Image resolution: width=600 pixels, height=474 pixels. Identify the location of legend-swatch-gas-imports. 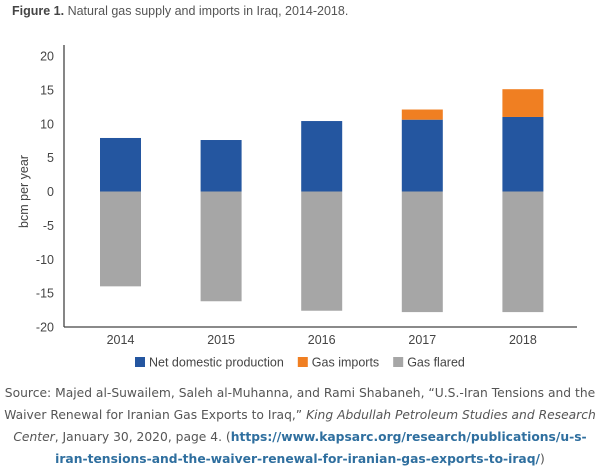
(302, 362).